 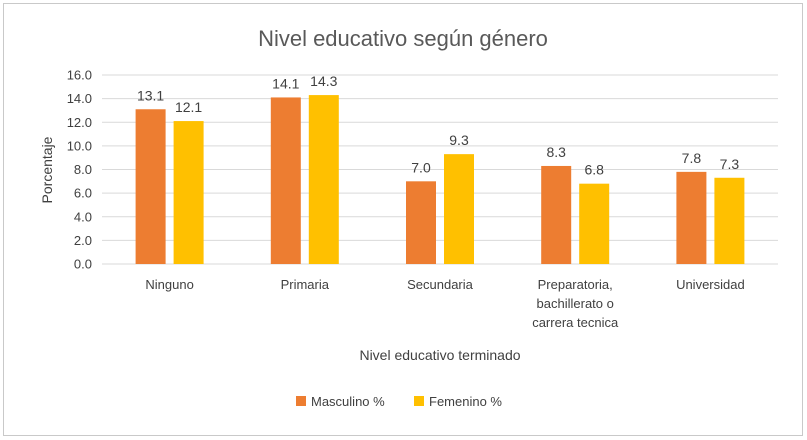 I want to click on y-axis-ticks: 0.0 2.0 4.0 6.0 8.0 10.0 12.0 14.0 16.0, so click(x=79, y=170).